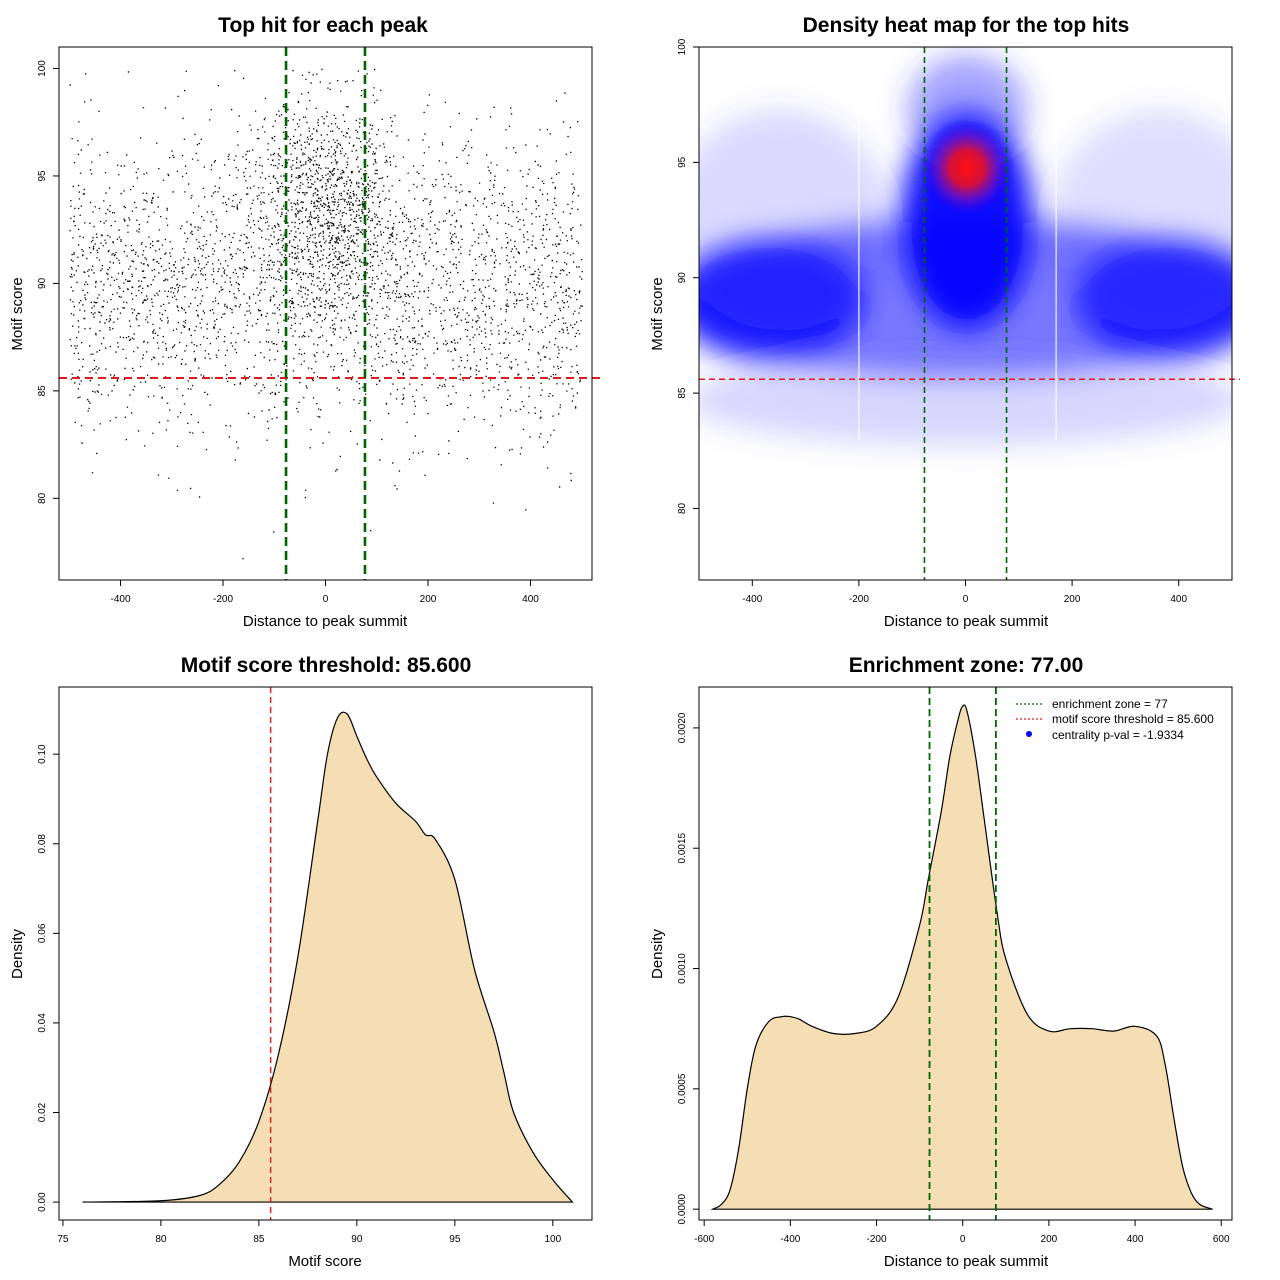 The width and height of the screenshot is (1280, 1280). Describe the element at coordinates (790, 1239) in the screenshot. I see `distance-x-tick-label: -400` at that location.